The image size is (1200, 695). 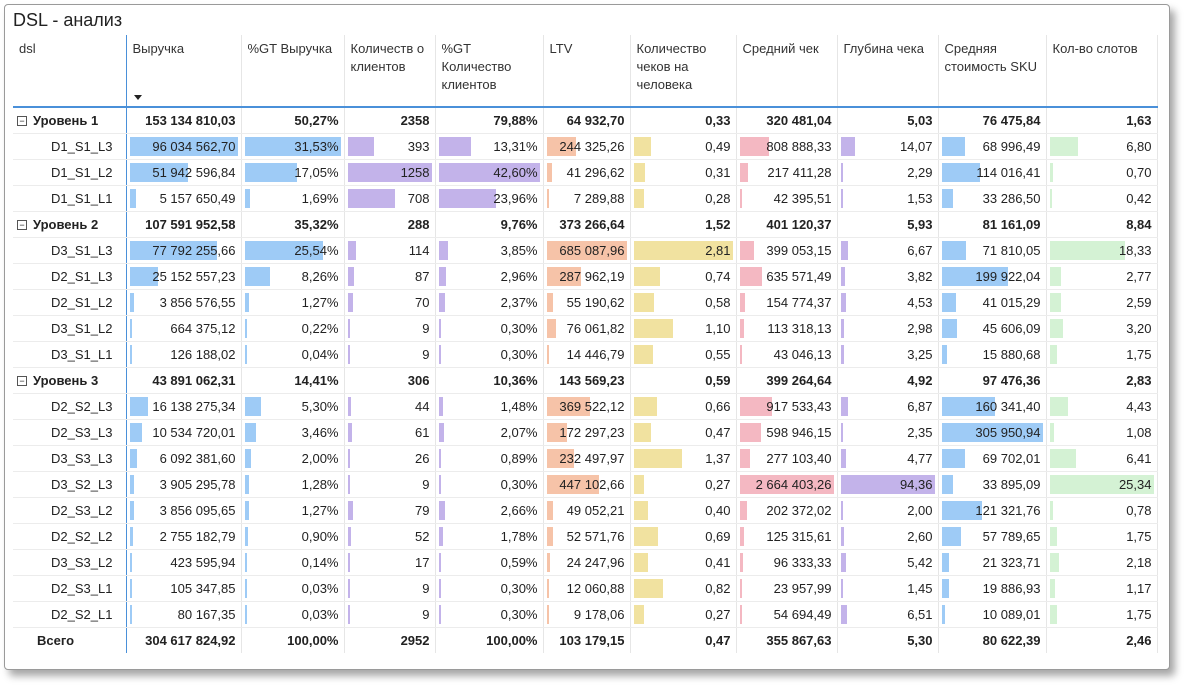 I want to click on cell-value: 0,82, so click(x=718, y=588).